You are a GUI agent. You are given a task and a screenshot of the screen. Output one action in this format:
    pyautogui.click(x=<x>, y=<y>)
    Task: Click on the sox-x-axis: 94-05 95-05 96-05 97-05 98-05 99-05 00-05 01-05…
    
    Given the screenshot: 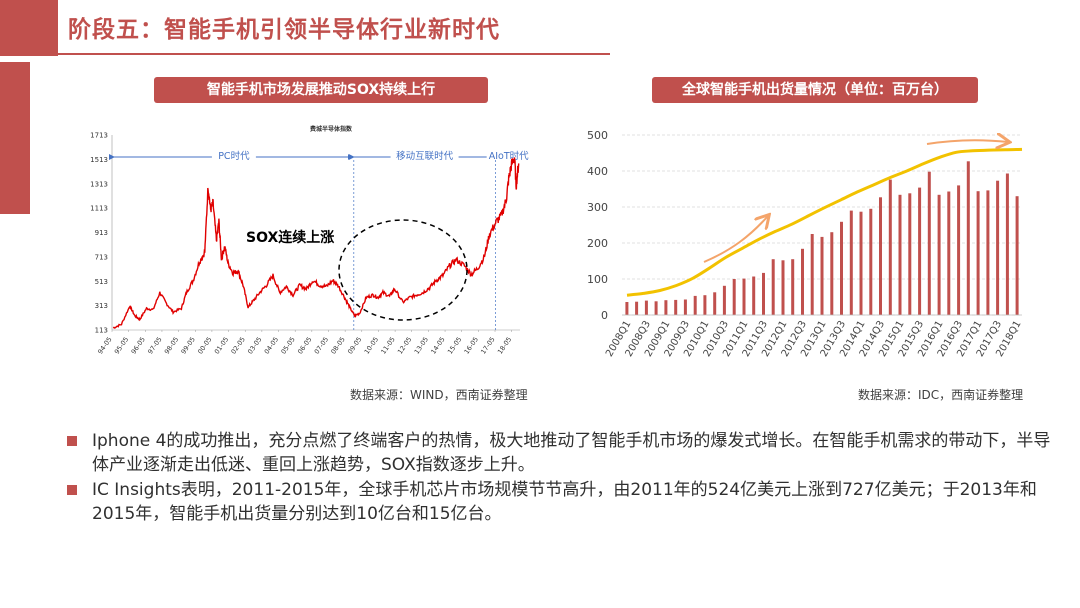 What is the action you would take?
    pyautogui.click(x=308, y=342)
    